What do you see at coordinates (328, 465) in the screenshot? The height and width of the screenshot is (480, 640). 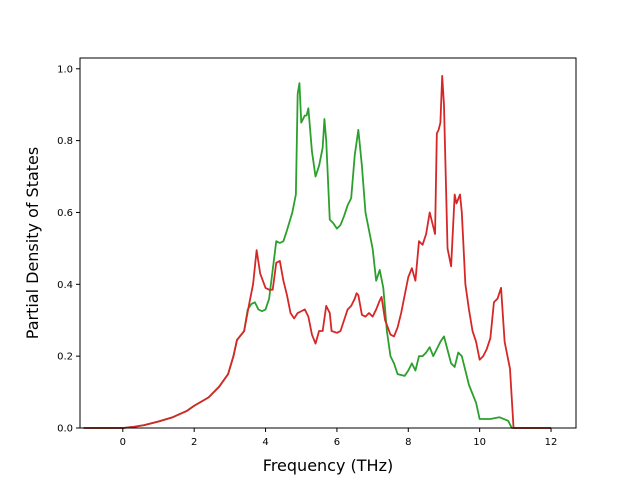 I see `x-axis-label: Frequency (THz)` at bounding box center [328, 465].